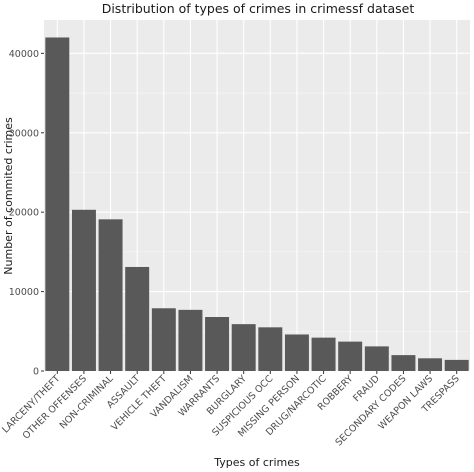 This screenshot has height=472, width=474. Describe the element at coordinates (270, 349) in the screenshot. I see `bar-suspicious-occ` at that location.